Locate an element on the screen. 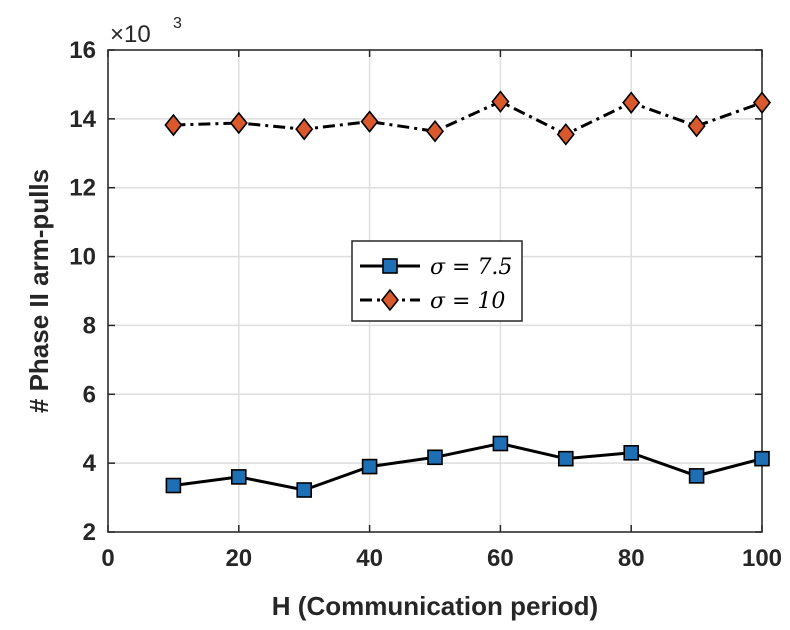 This screenshot has width=790, height=630. y-tick-label: 8 is located at coordinates (89, 325).